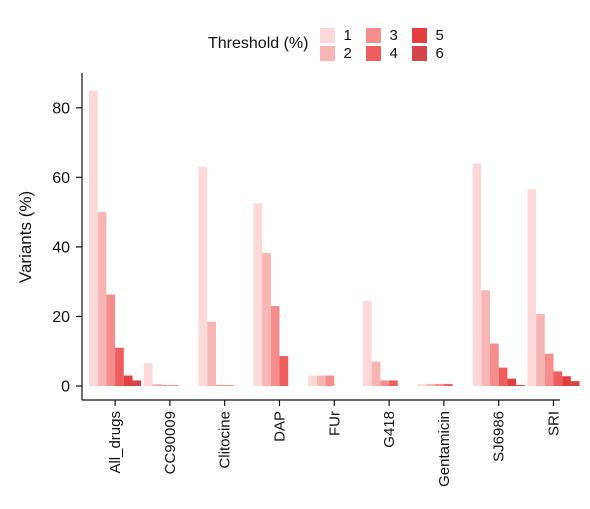 The image size is (590, 509). I want to click on x-tick-label: SRI, so click(554, 423).